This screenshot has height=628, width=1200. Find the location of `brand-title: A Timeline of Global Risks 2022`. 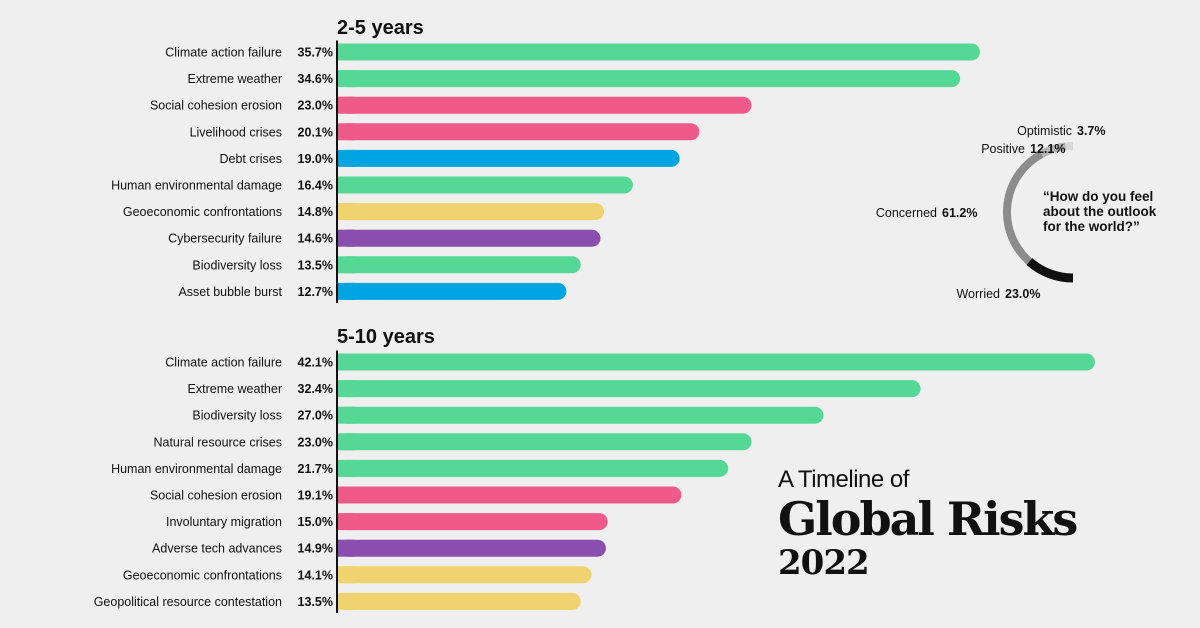

brand-title: A Timeline of Global Risks 2022 is located at coordinates (928, 524).